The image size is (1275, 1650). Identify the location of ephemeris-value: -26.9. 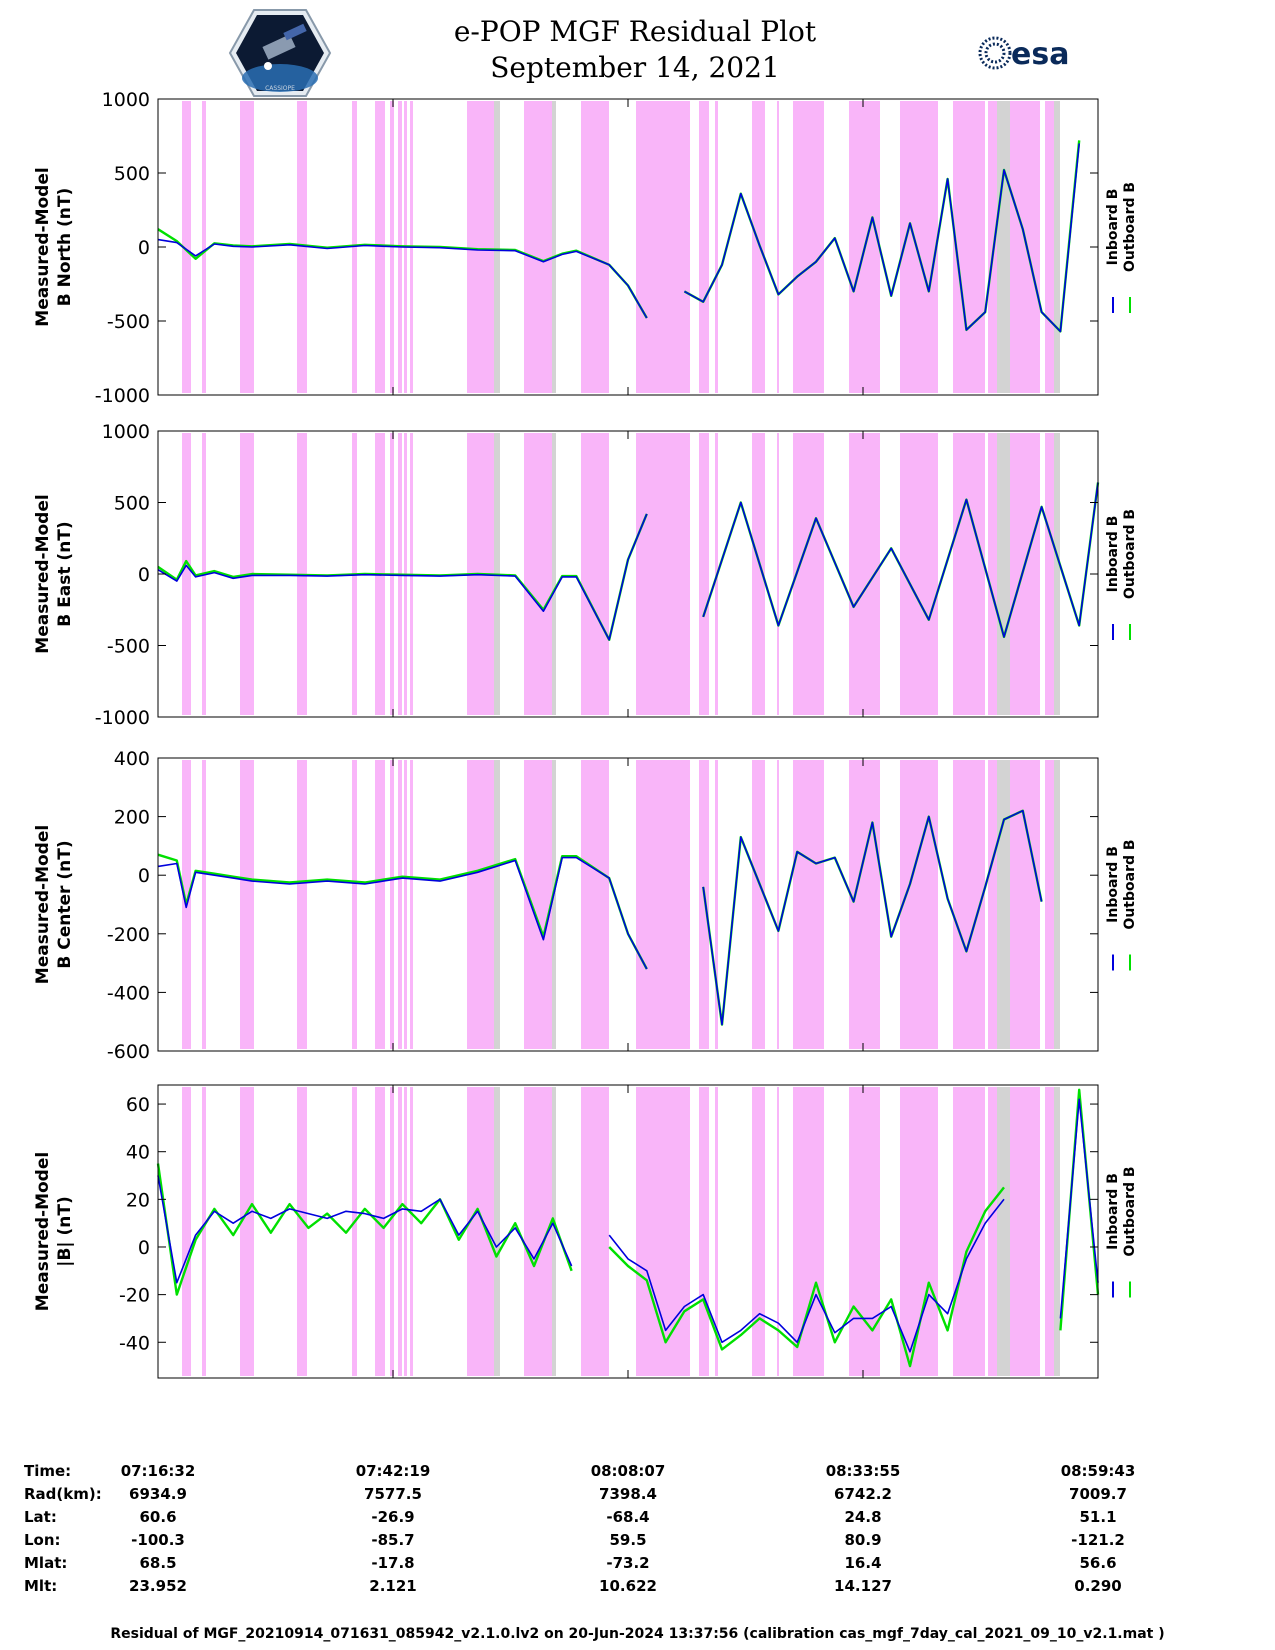
(393, 1517).